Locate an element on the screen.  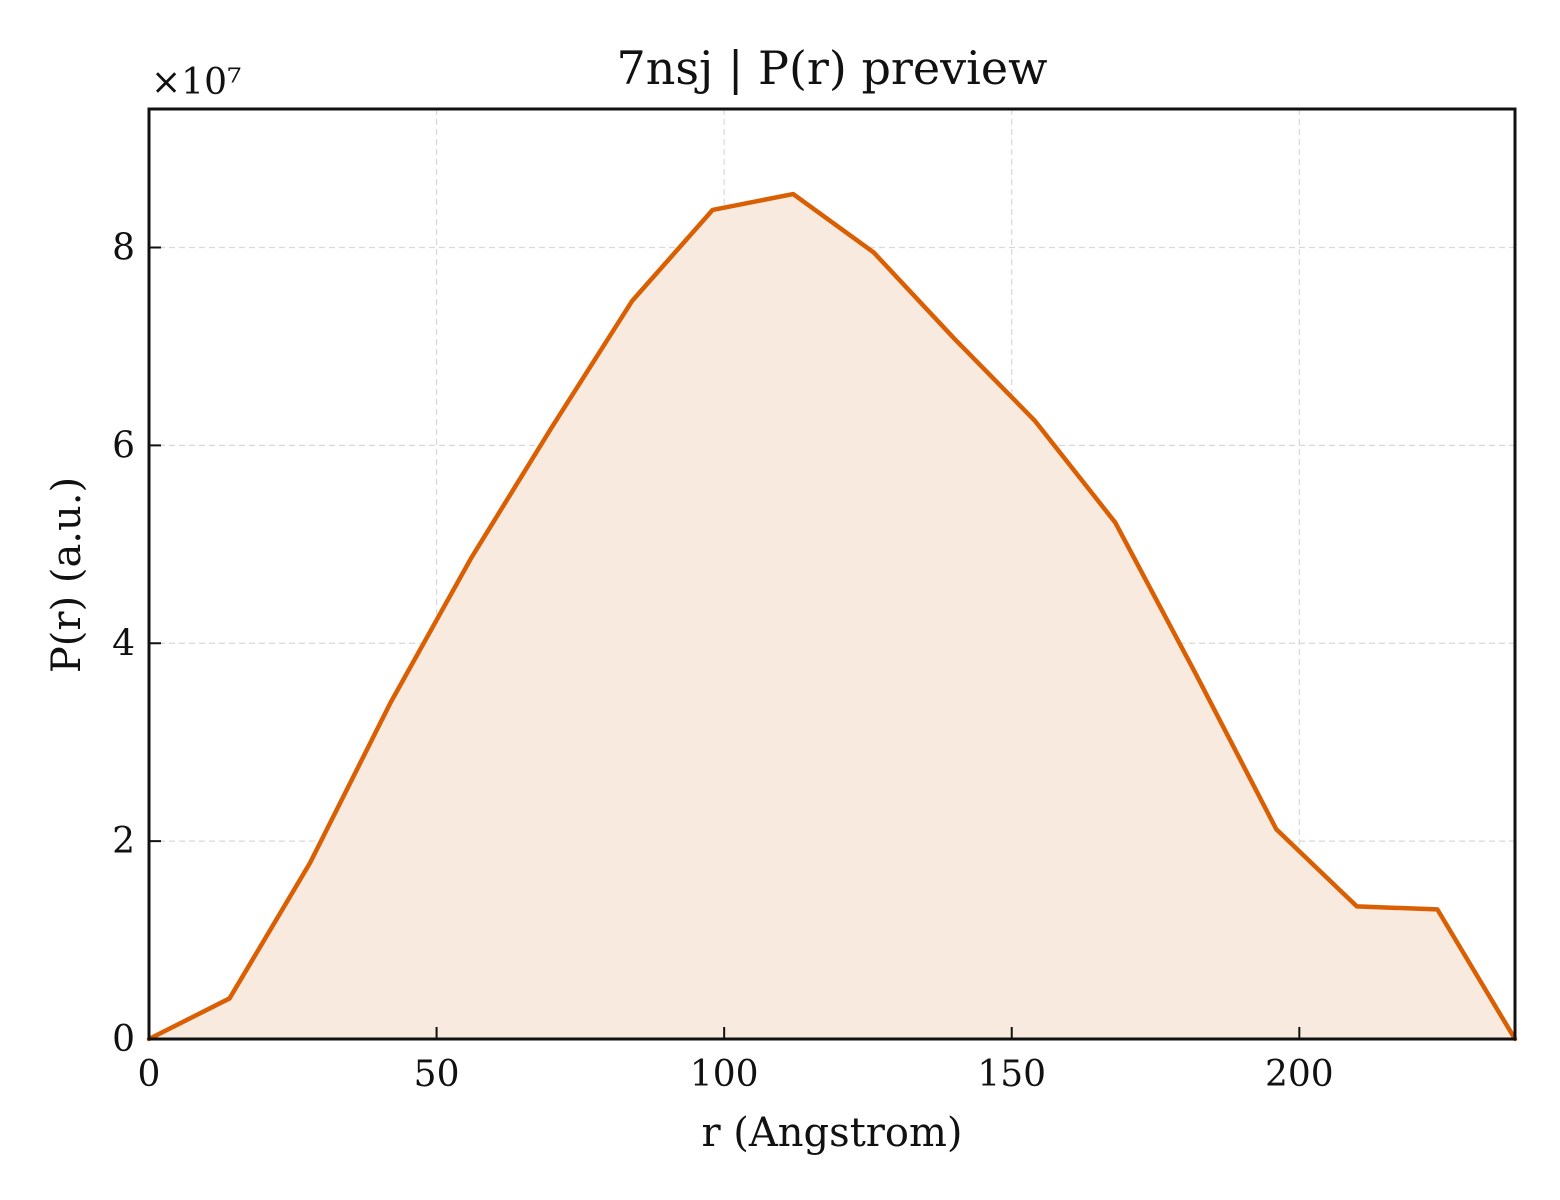
y-tick-label: 6 is located at coordinates (123, 445).